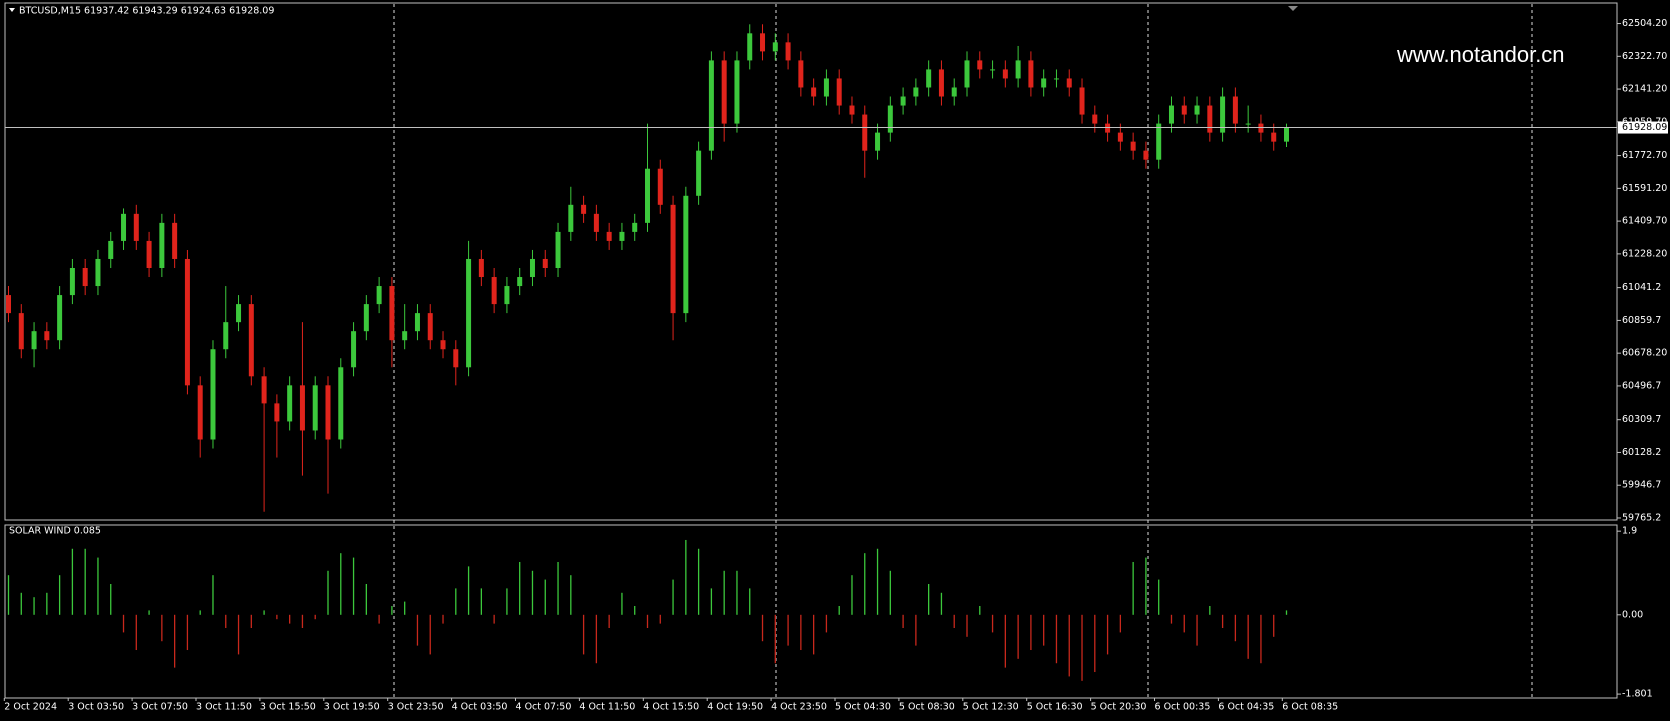  I want to click on x-tick-label: 3 Oct 03:50, so click(96, 707).